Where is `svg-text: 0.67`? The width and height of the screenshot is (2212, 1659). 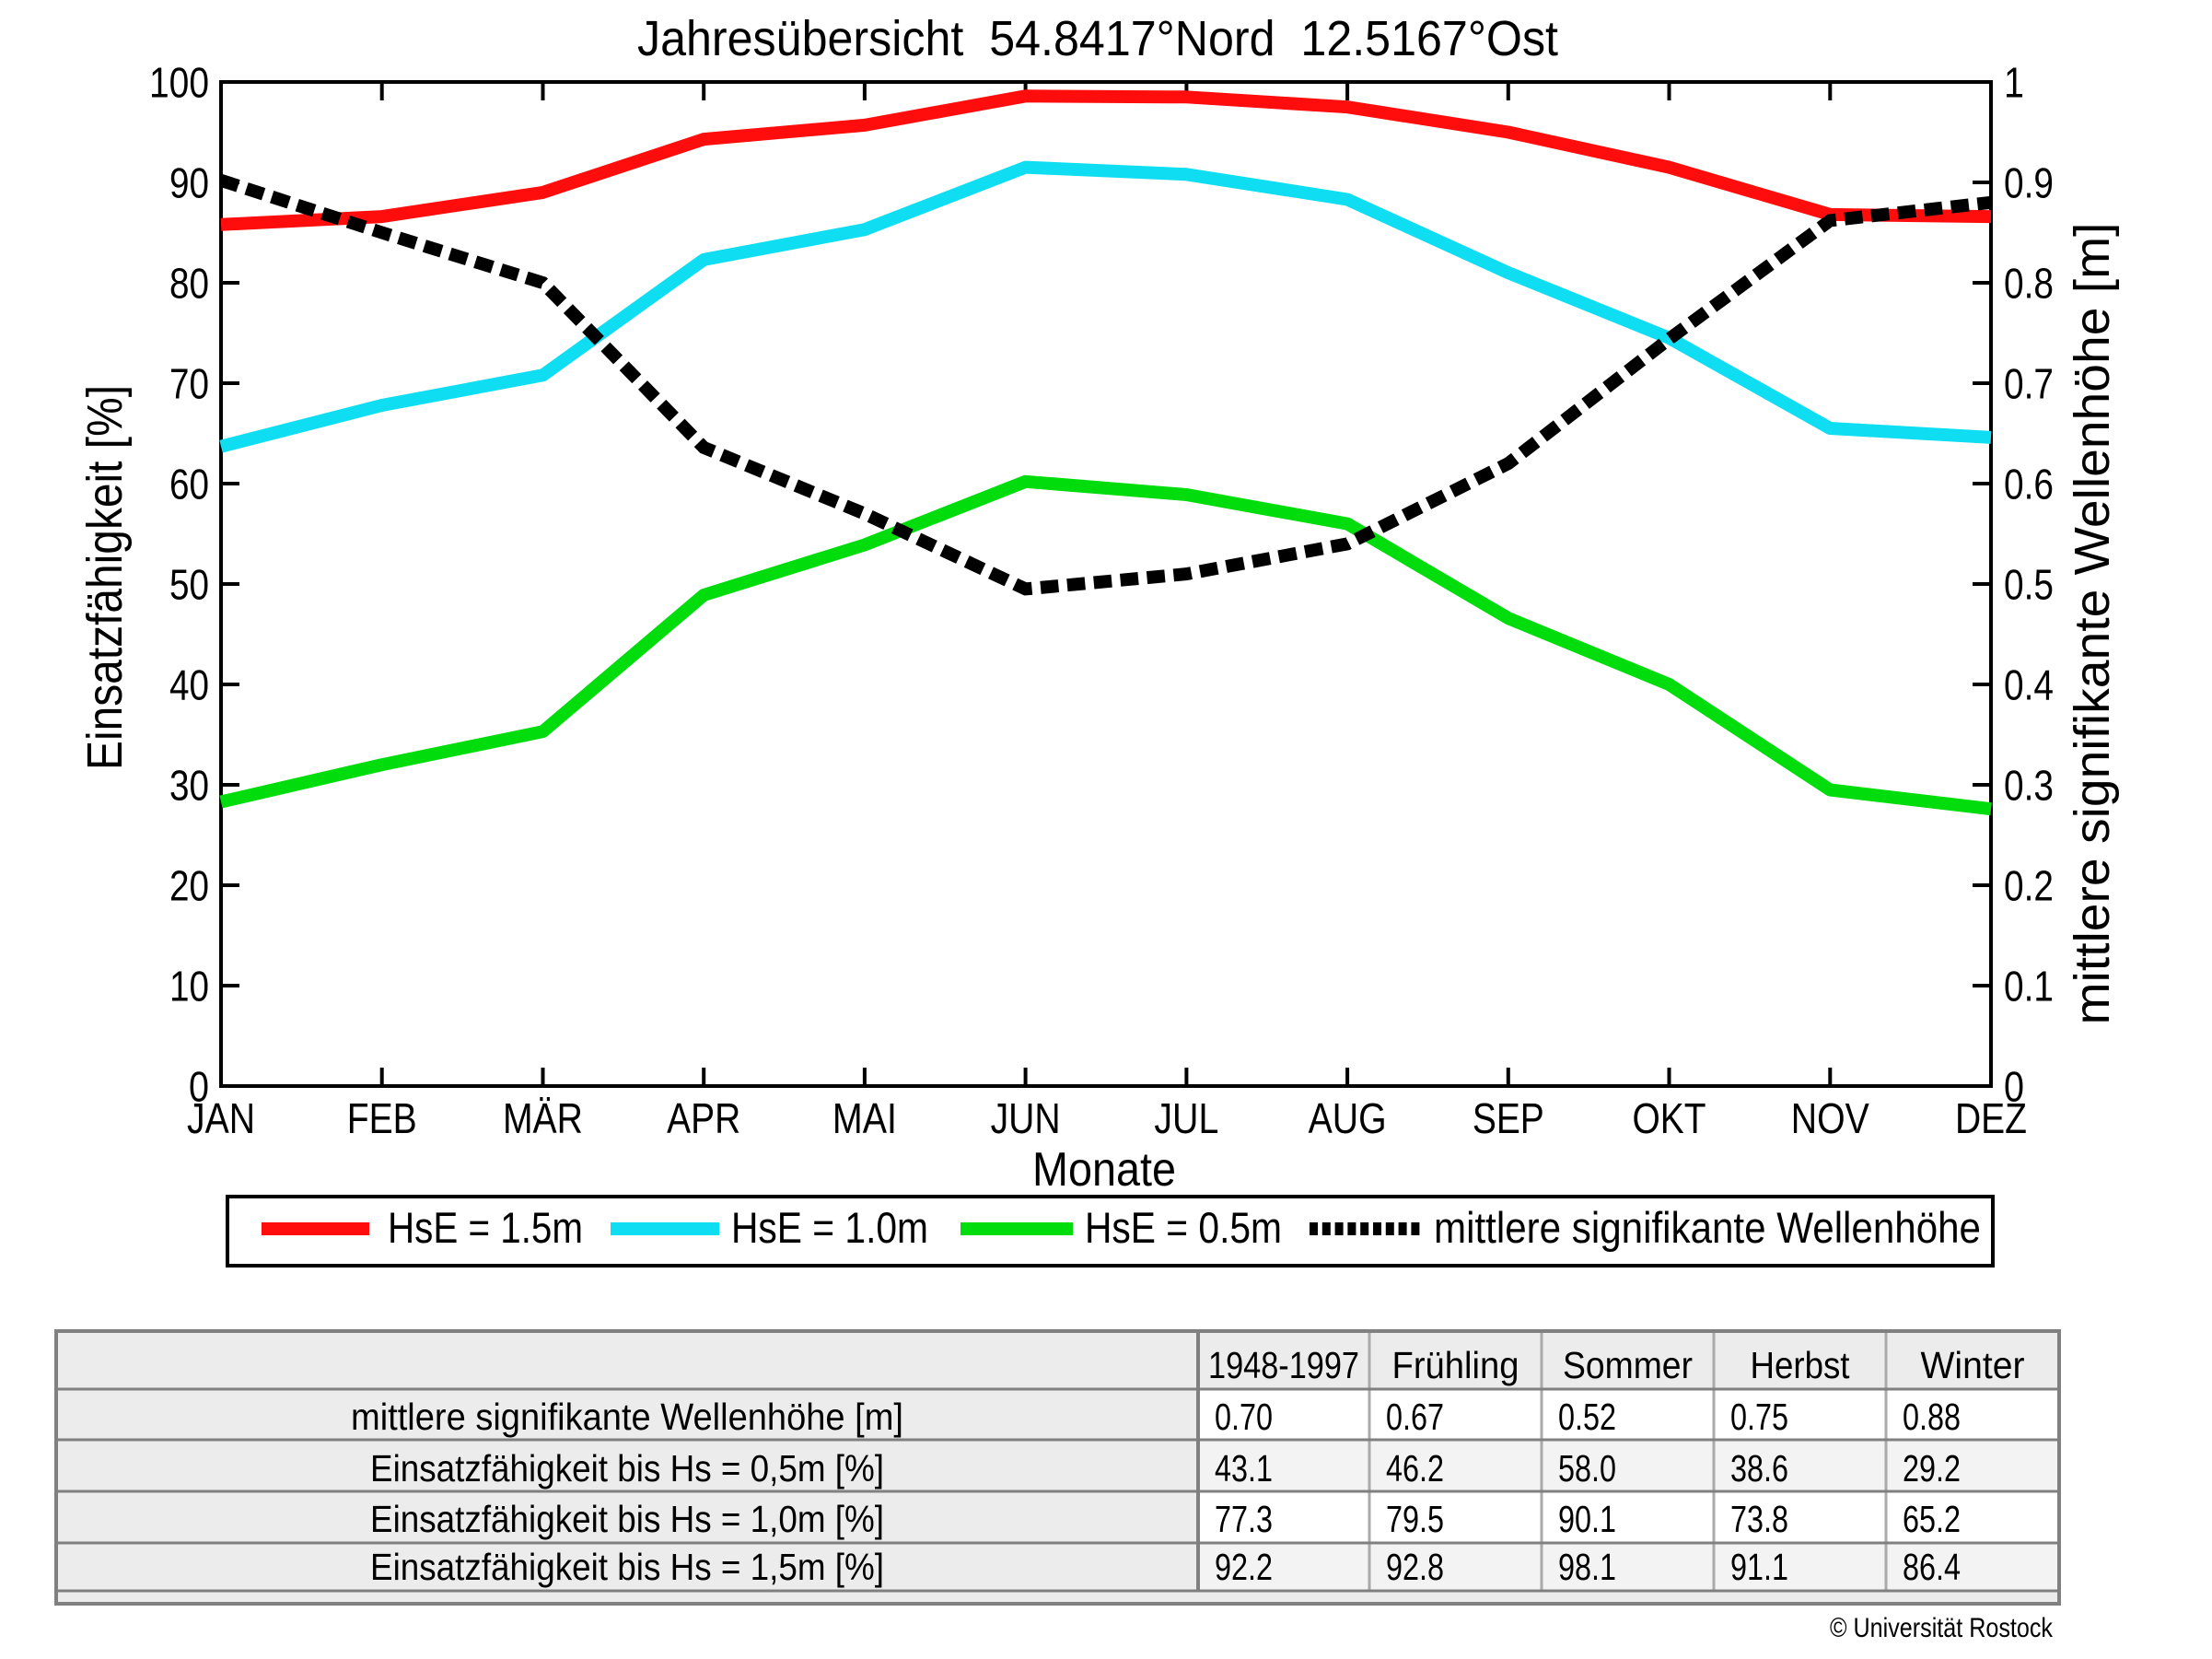
svg-text: 0.67 is located at coordinates (1415, 1417).